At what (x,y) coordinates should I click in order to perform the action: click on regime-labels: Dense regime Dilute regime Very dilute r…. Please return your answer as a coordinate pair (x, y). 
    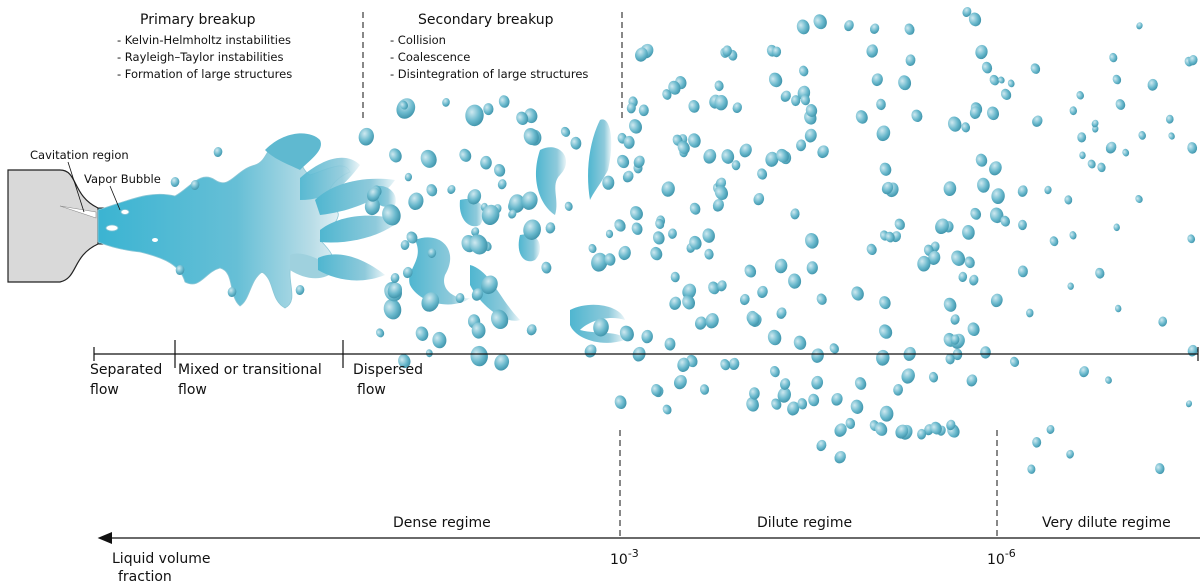
    Looking at the image, I should click on (782, 523).